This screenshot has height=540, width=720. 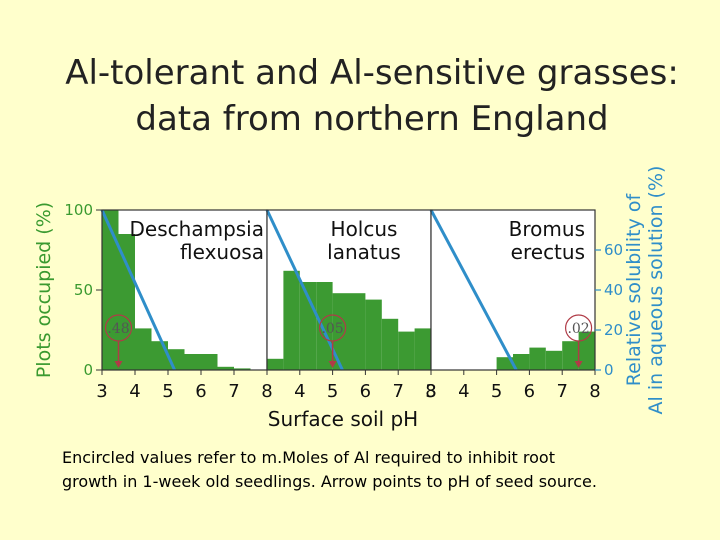 What do you see at coordinates (613, 250) in the screenshot?
I see `y2-tick-label: 60` at bounding box center [613, 250].